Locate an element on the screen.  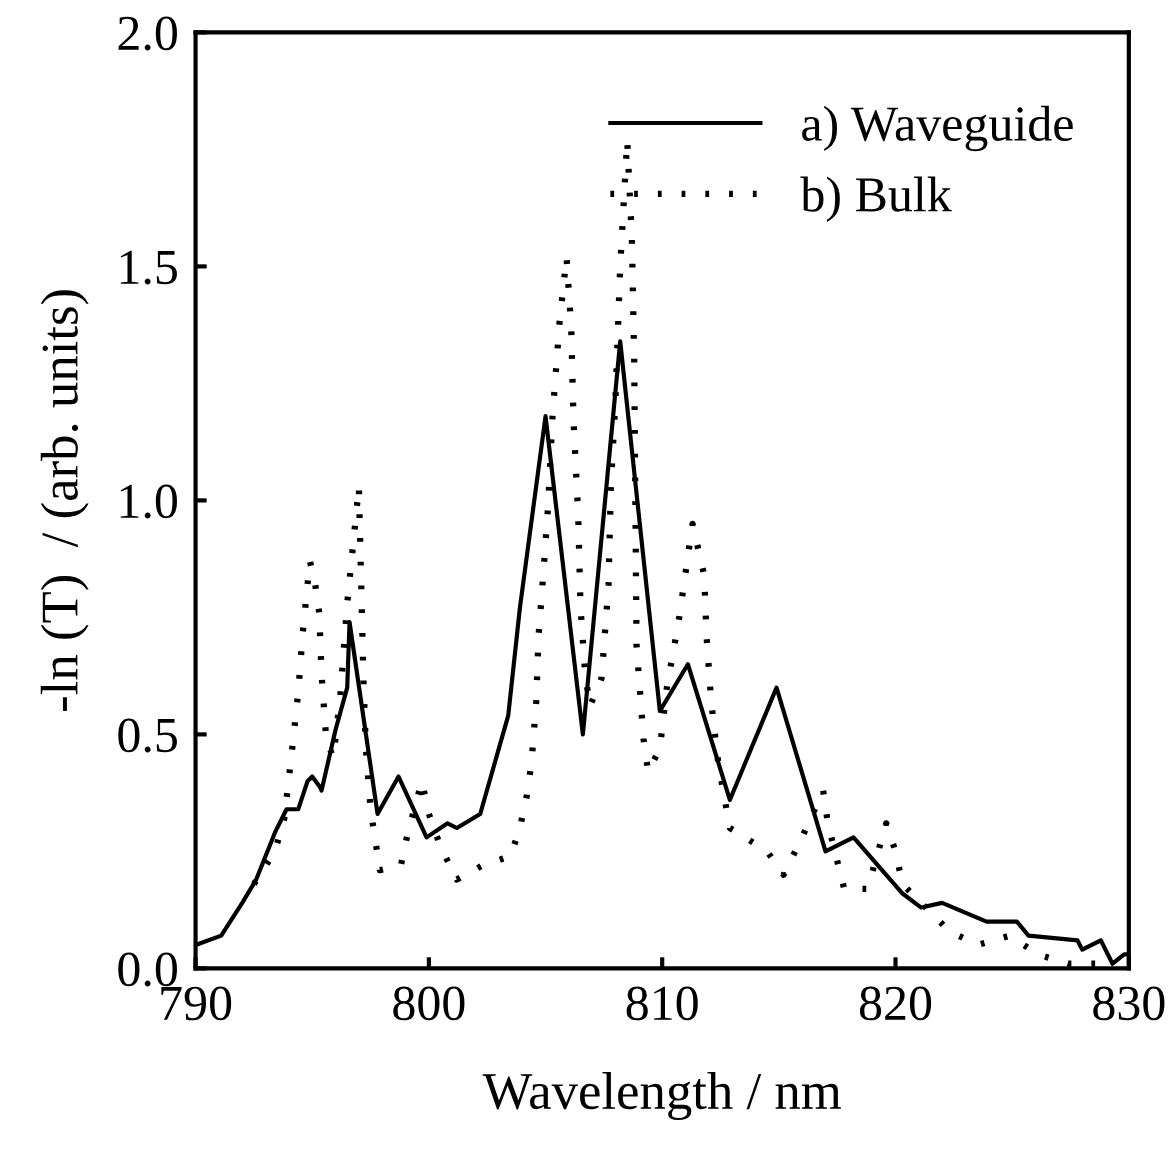
x-tick-label: 800 is located at coordinates (429, 1003).